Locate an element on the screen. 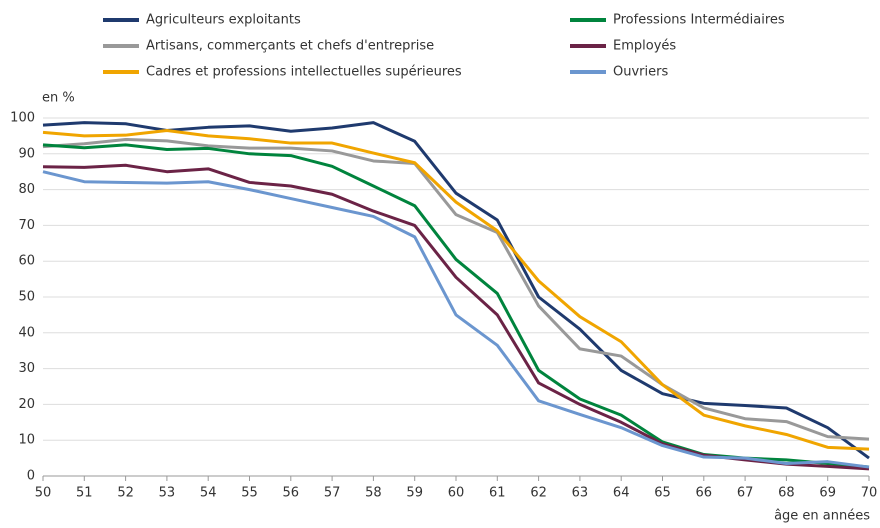 This screenshot has height=528, width=880. x-tick-label: 67 is located at coordinates (745, 493).